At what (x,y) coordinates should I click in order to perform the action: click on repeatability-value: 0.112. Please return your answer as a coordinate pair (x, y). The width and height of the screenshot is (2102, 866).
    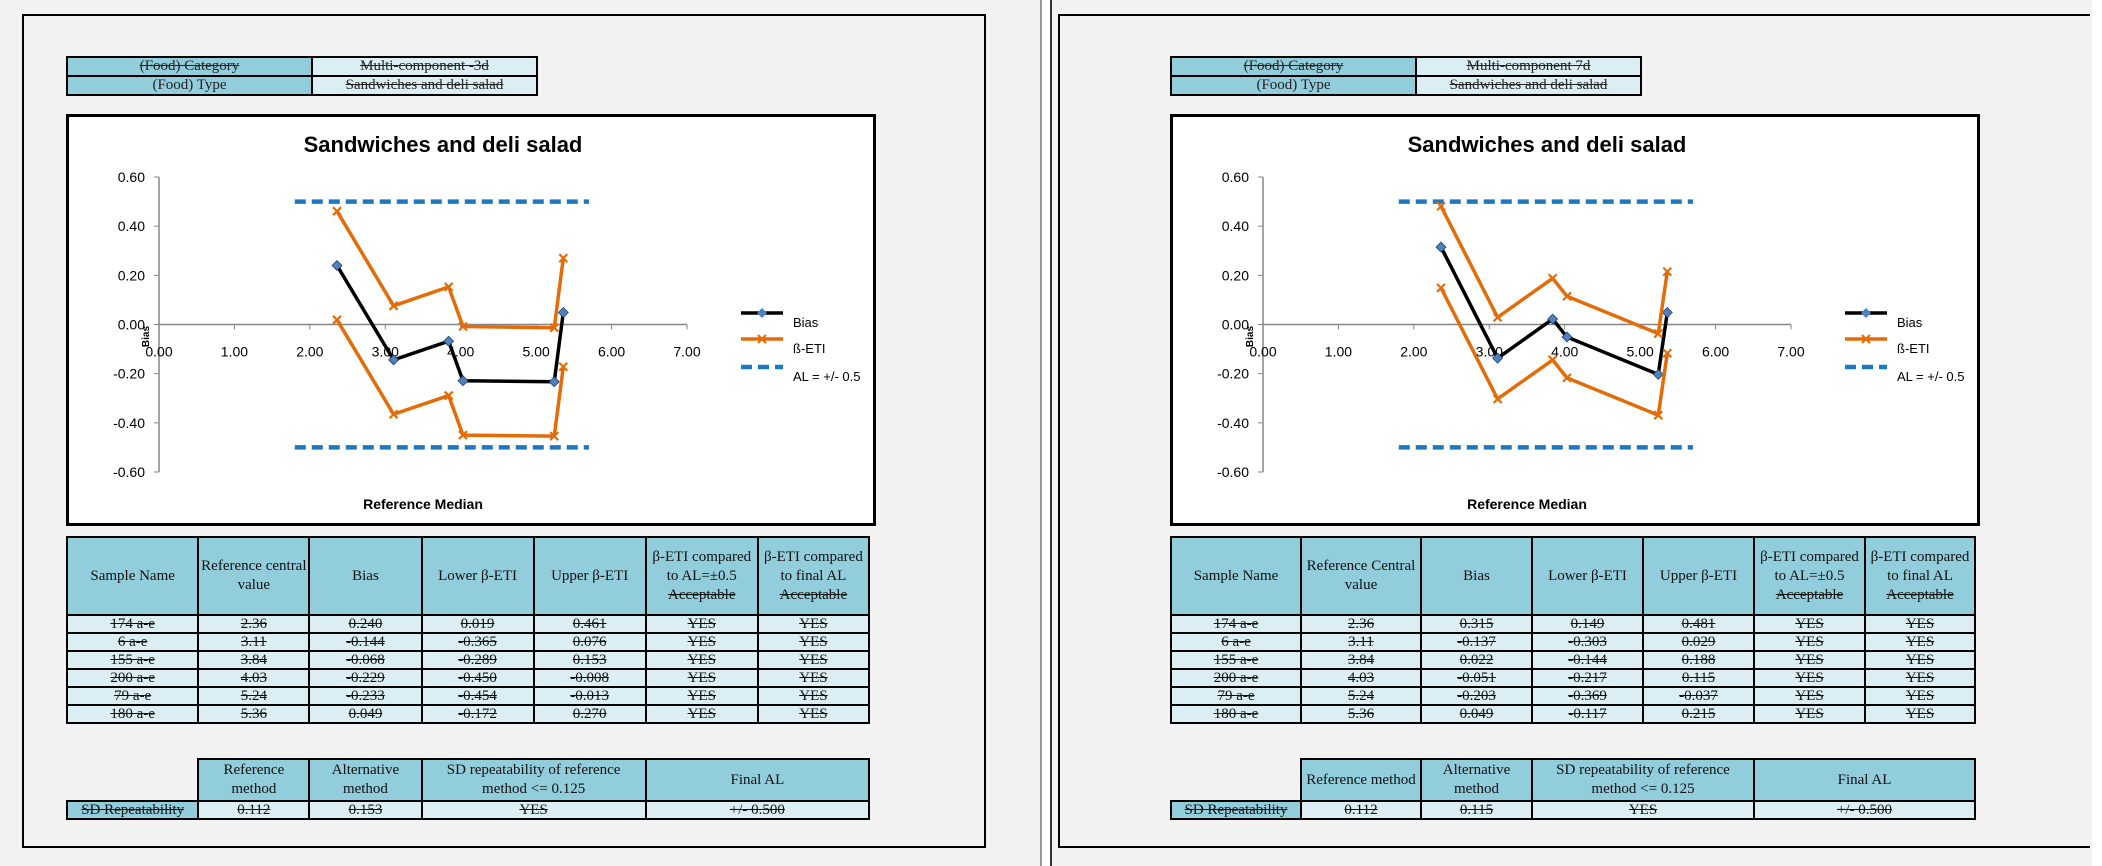
    Looking at the image, I should click on (1361, 810).